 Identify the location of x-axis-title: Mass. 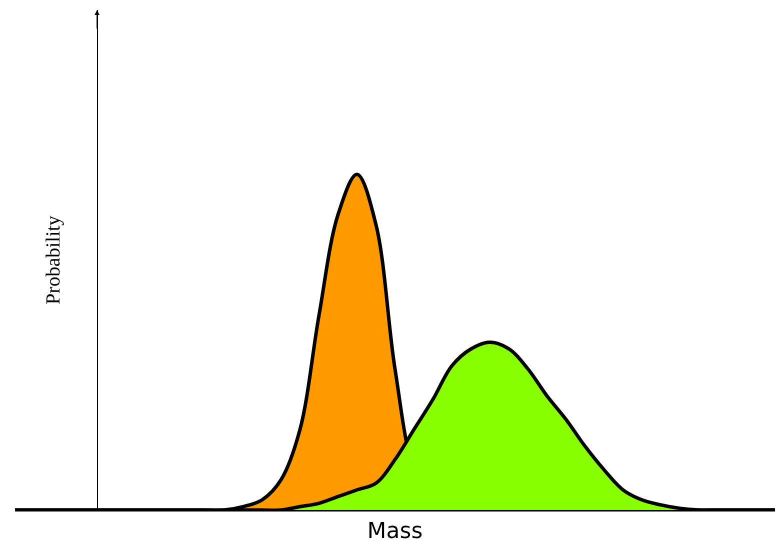
(395, 531).